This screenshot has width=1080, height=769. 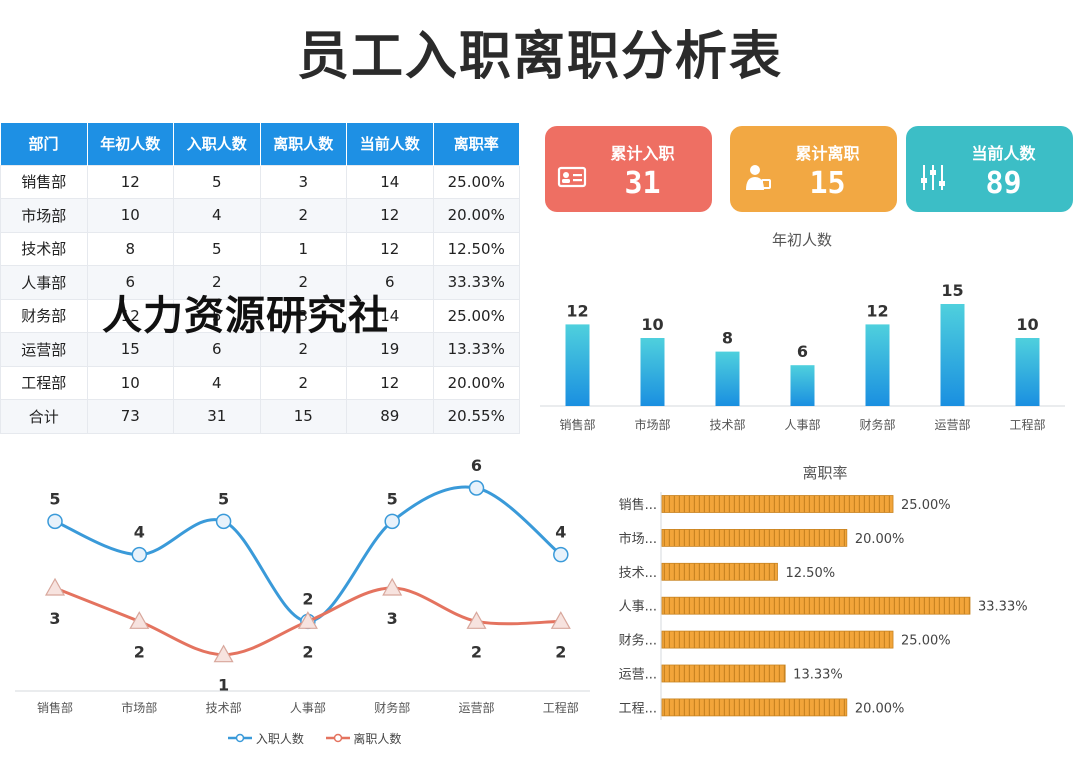 I want to click on chart-title: 年初人数, so click(x=802, y=240).